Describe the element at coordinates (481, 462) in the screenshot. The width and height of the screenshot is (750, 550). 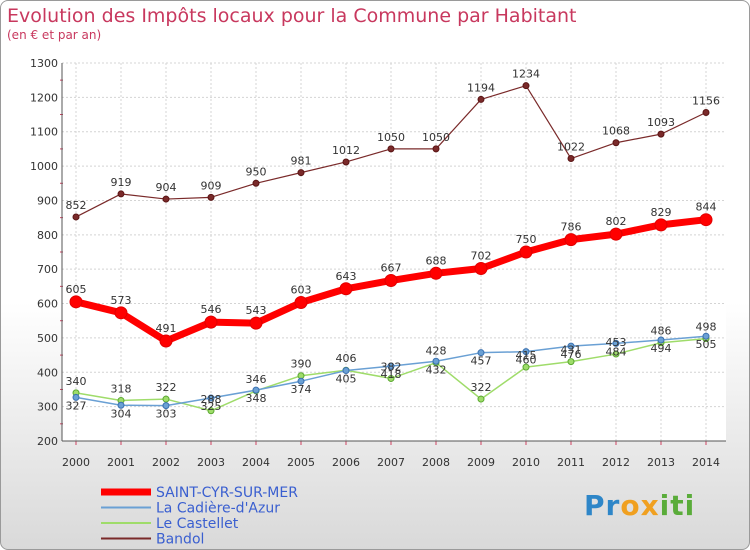
I see `x-tick-label: 2009` at that location.